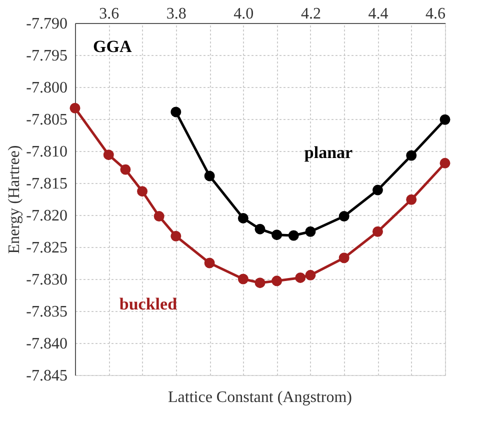 The image size is (495, 432). I want to click on y-tick-label: -7.810, so click(47, 152).